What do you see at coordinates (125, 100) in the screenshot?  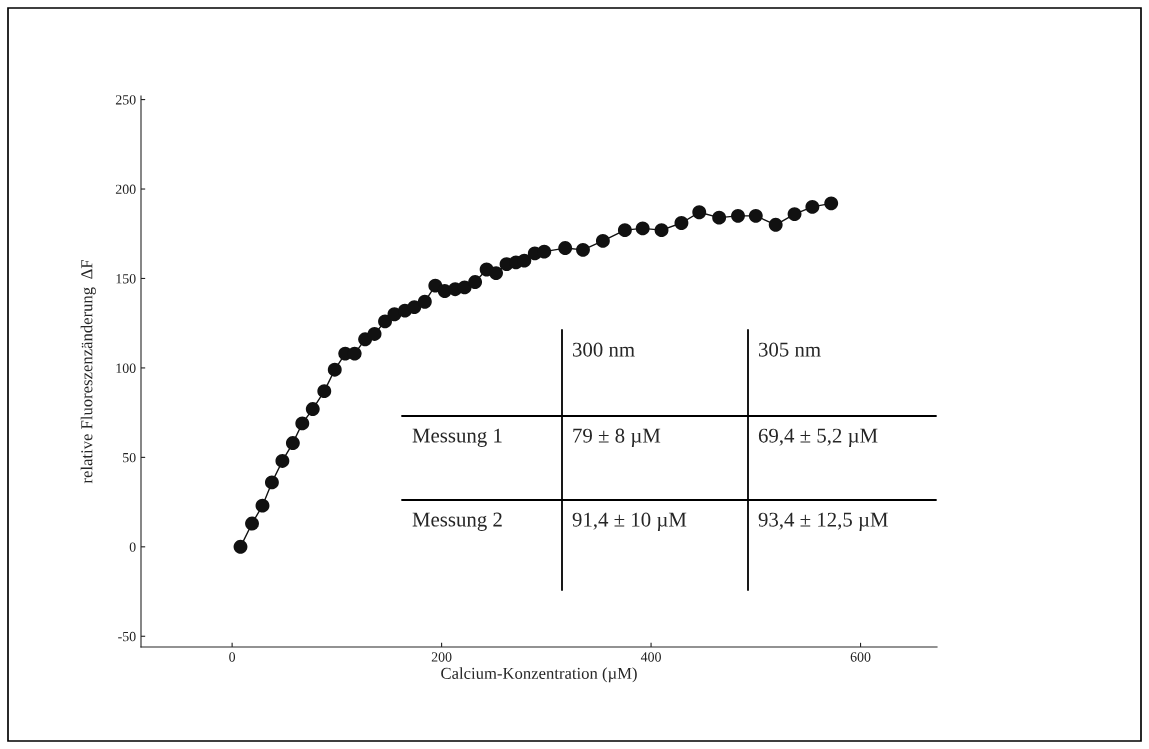 I see `y-tick-label: 250` at bounding box center [125, 100].